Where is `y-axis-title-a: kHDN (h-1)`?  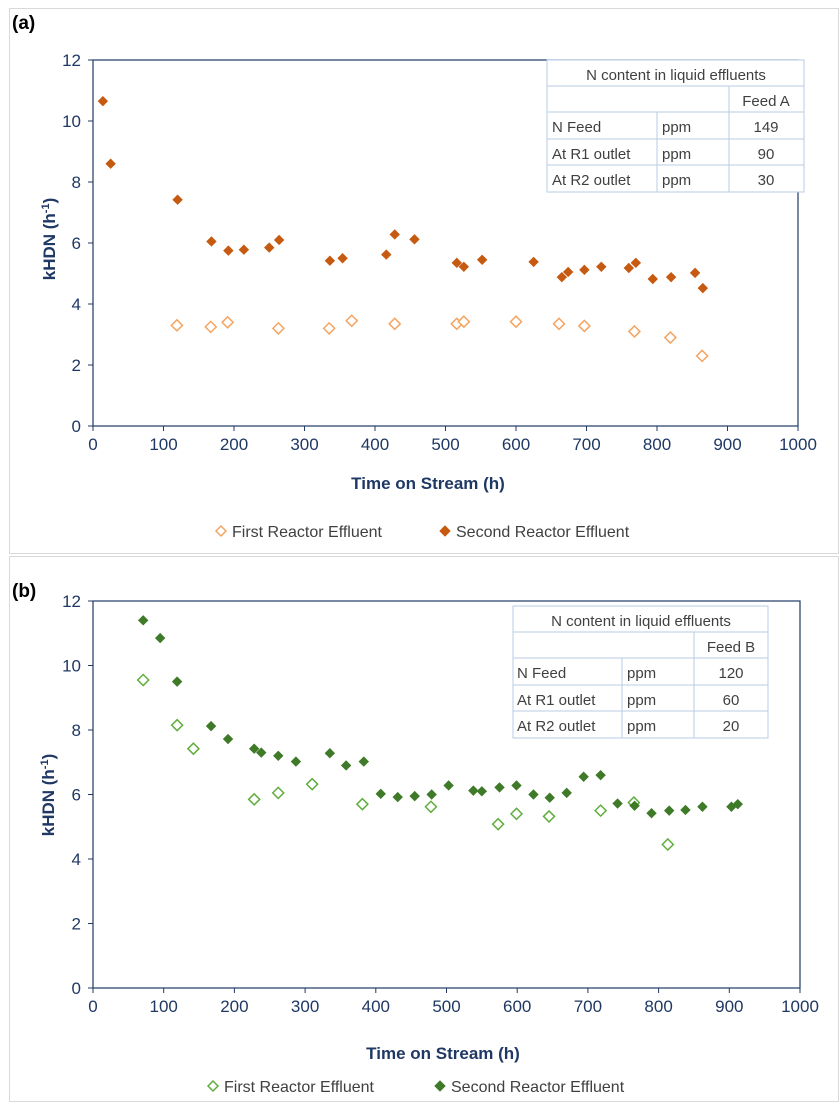
y-axis-title-a: kHDN (h-1) is located at coordinates (49, 239).